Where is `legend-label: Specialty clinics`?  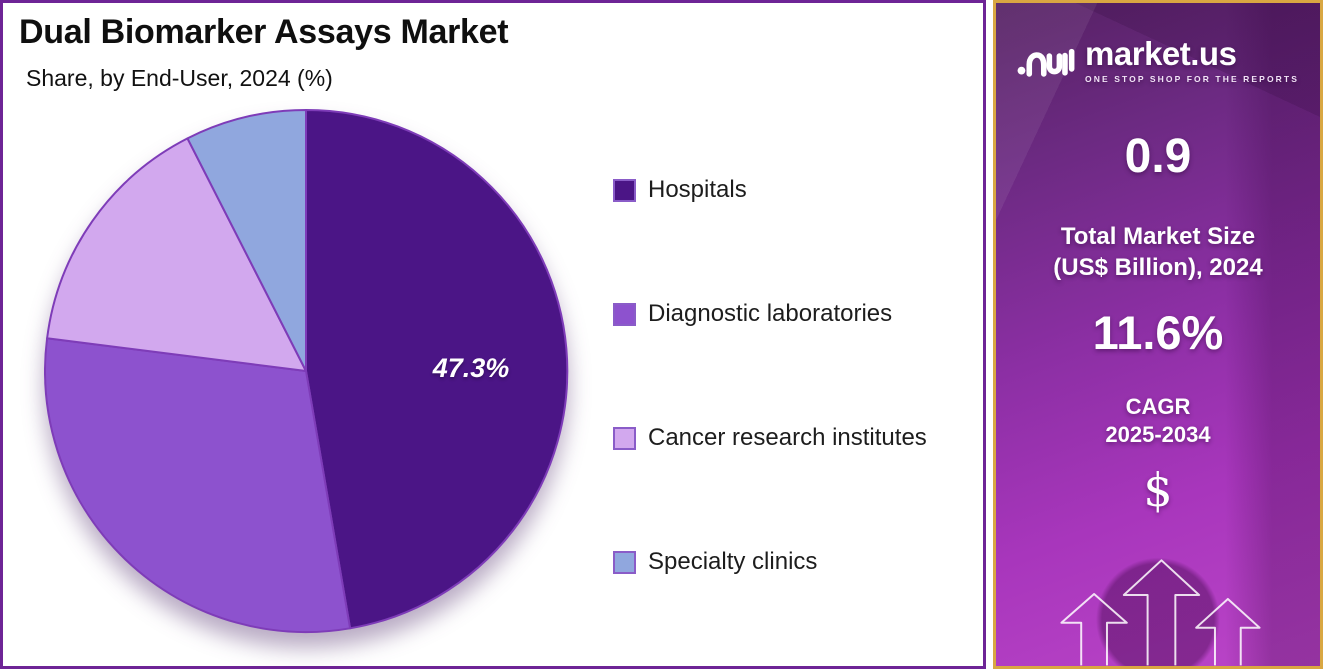 legend-label: Specialty clinics is located at coordinates (733, 561).